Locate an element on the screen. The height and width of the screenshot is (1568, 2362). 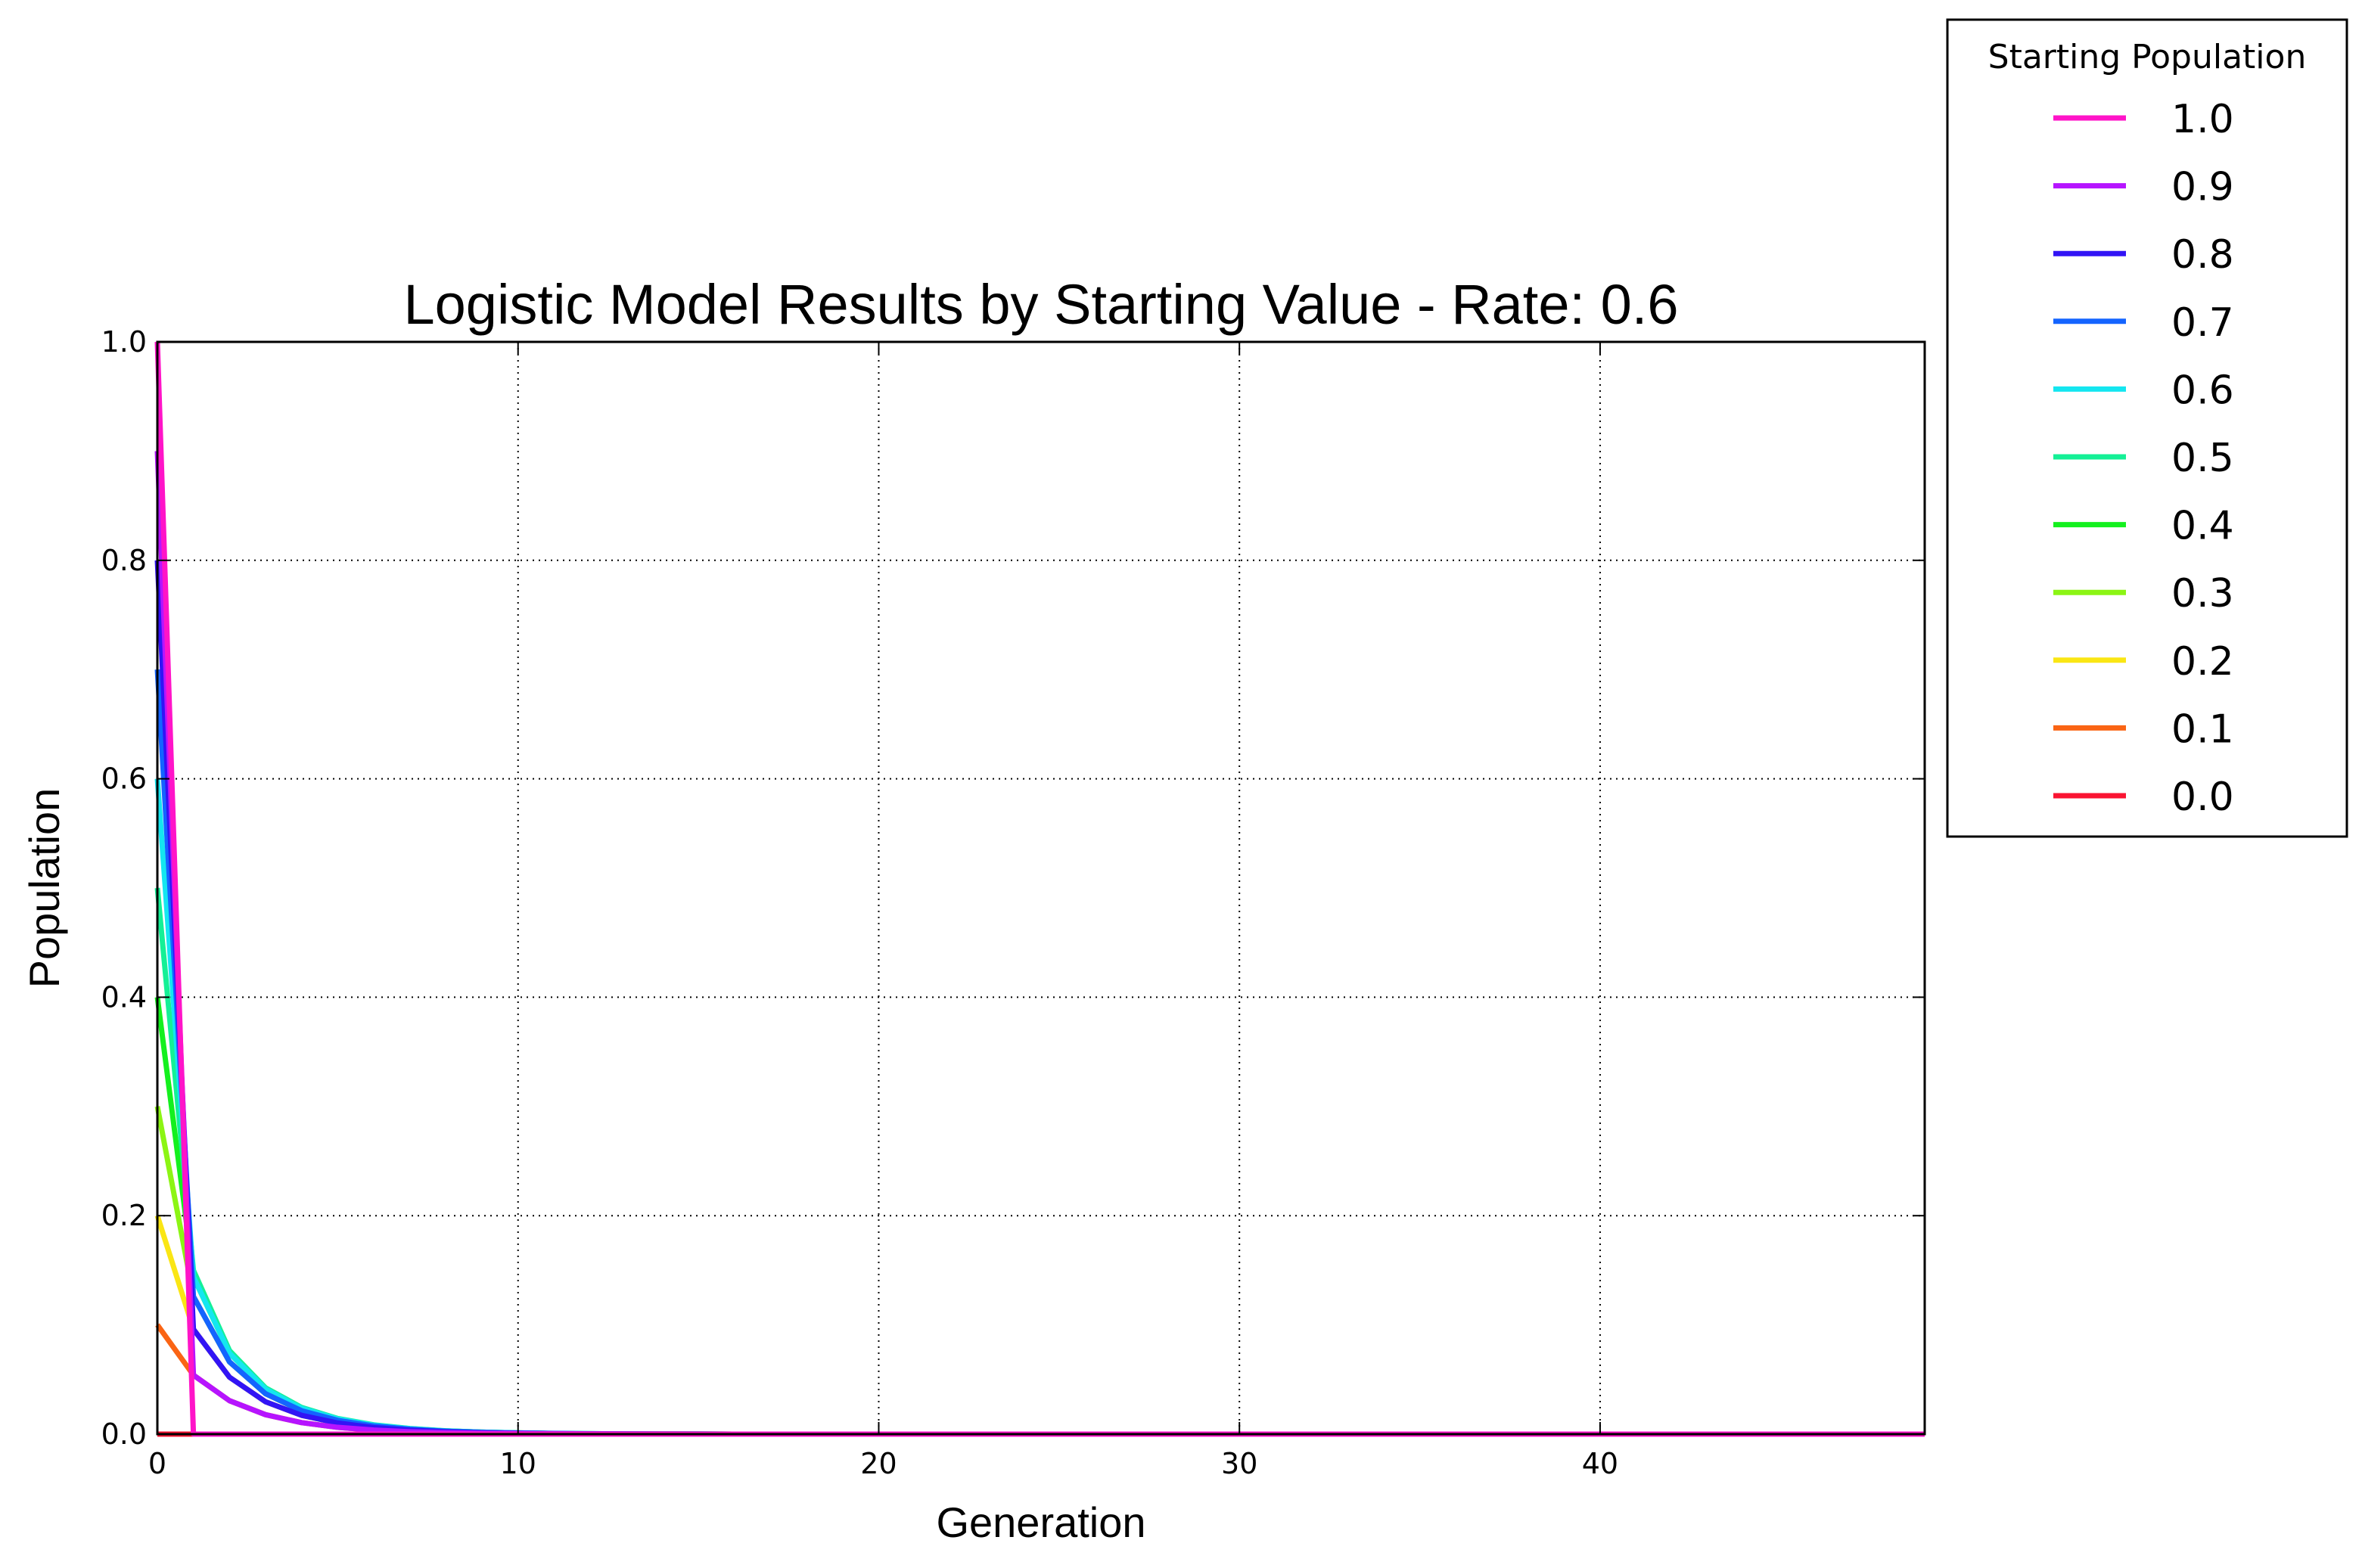
x-tick-label: 10 is located at coordinates (518, 1464).